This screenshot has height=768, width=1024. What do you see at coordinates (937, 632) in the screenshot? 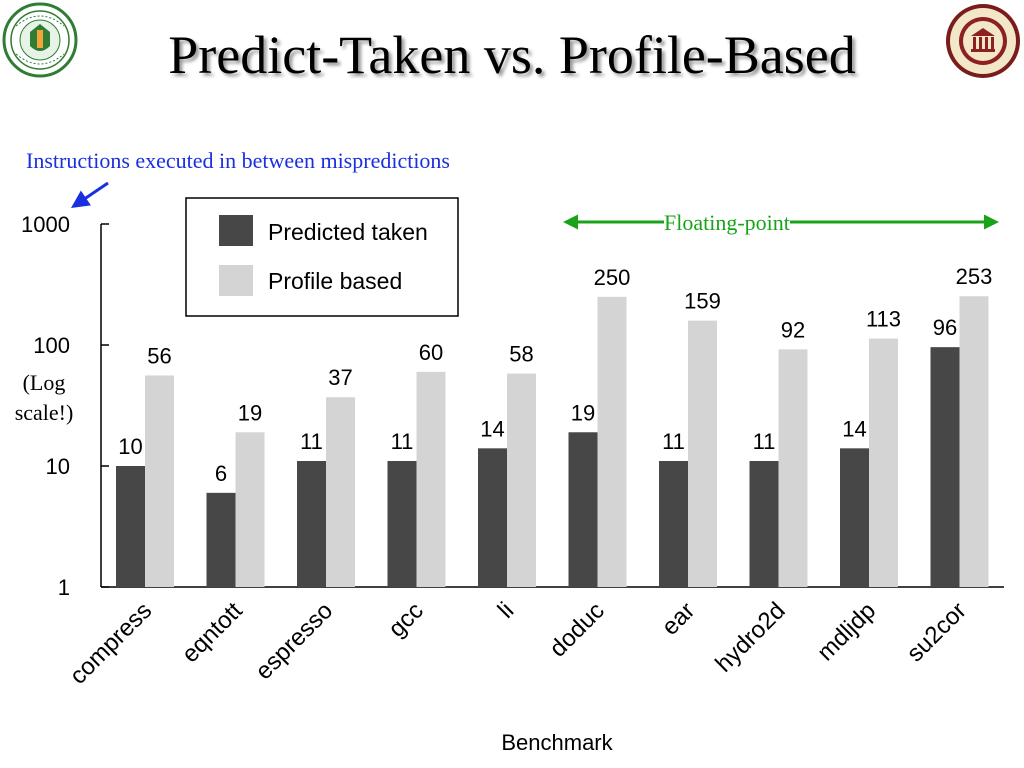
I see `x-category-label: su2cor` at bounding box center [937, 632].